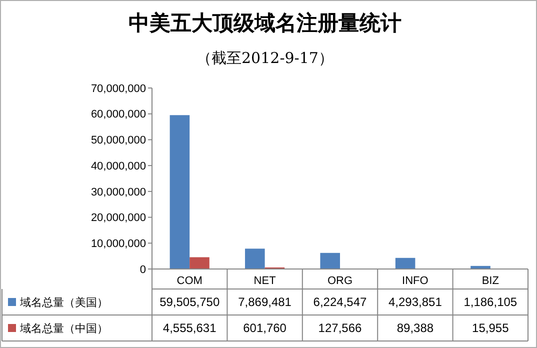 This screenshot has height=348, width=537. What do you see at coordinates (265, 22) in the screenshot?
I see `chart-title: 中美五大顶级域名注册量统计` at bounding box center [265, 22].